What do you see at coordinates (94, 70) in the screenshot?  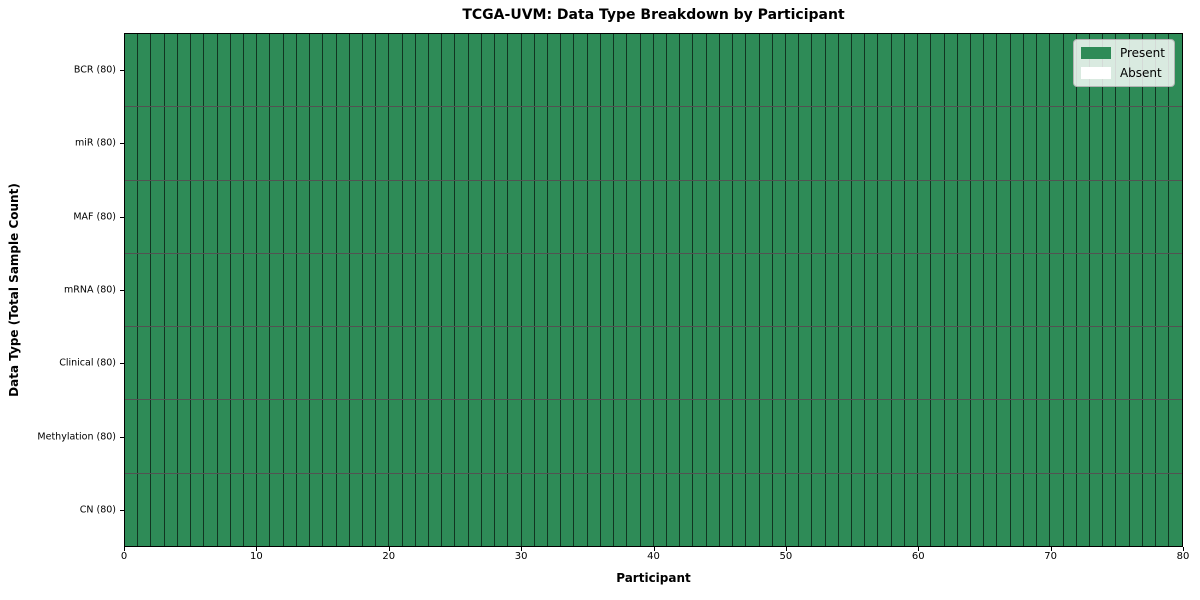 I see `y-tick-label: BCR (80)` at bounding box center [94, 70].